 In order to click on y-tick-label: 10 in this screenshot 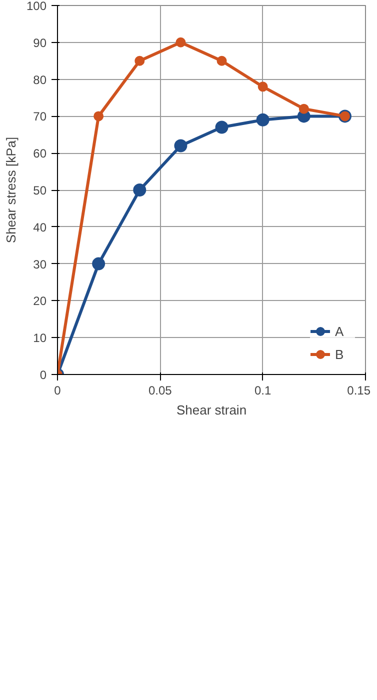, I will do `click(40, 338)`.